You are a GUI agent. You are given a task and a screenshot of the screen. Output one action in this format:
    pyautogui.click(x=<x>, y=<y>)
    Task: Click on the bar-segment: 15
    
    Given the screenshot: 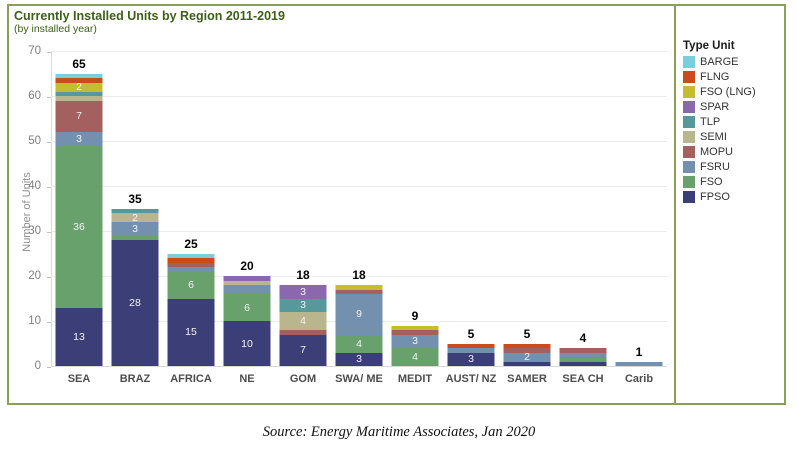 What is the action you would take?
    pyautogui.click(x=191, y=332)
    